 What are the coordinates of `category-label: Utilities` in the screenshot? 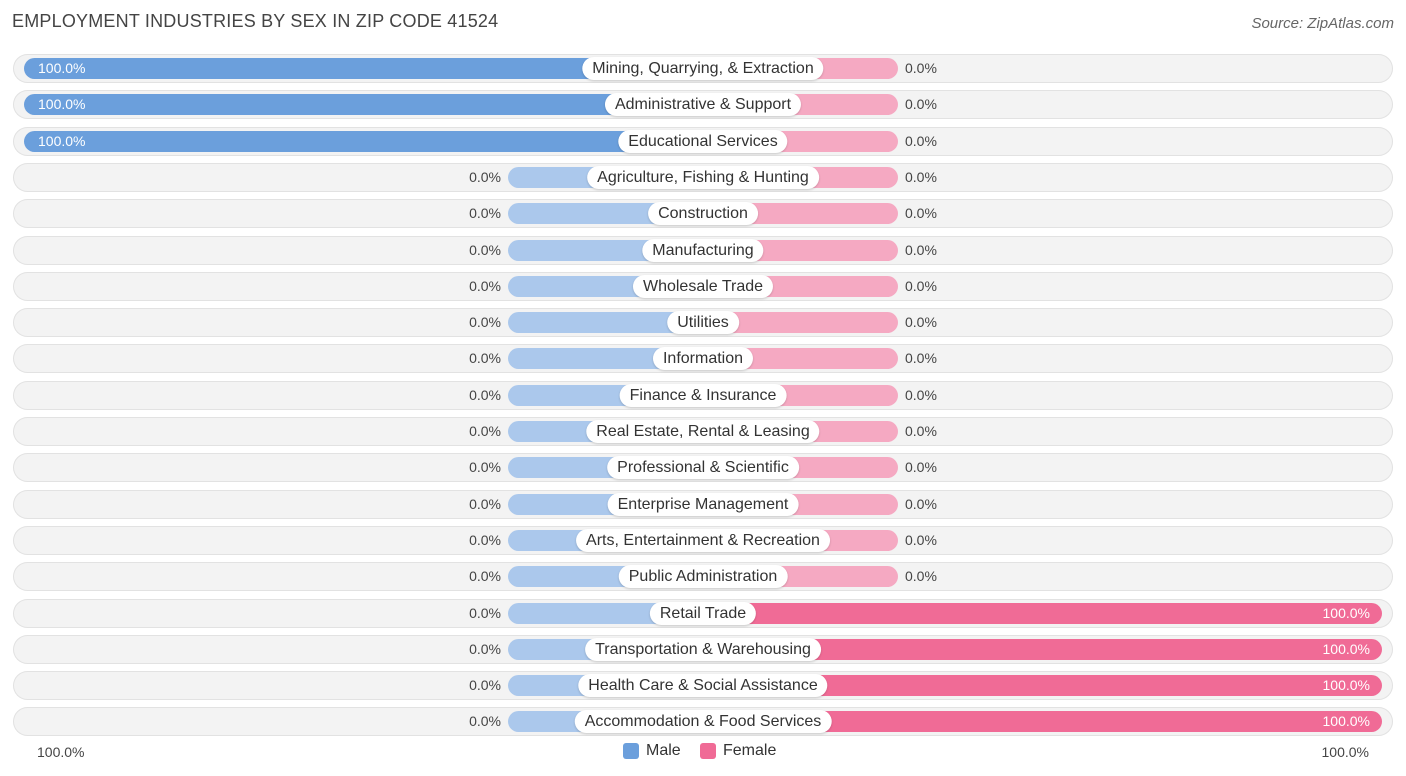 It's located at (703, 322).